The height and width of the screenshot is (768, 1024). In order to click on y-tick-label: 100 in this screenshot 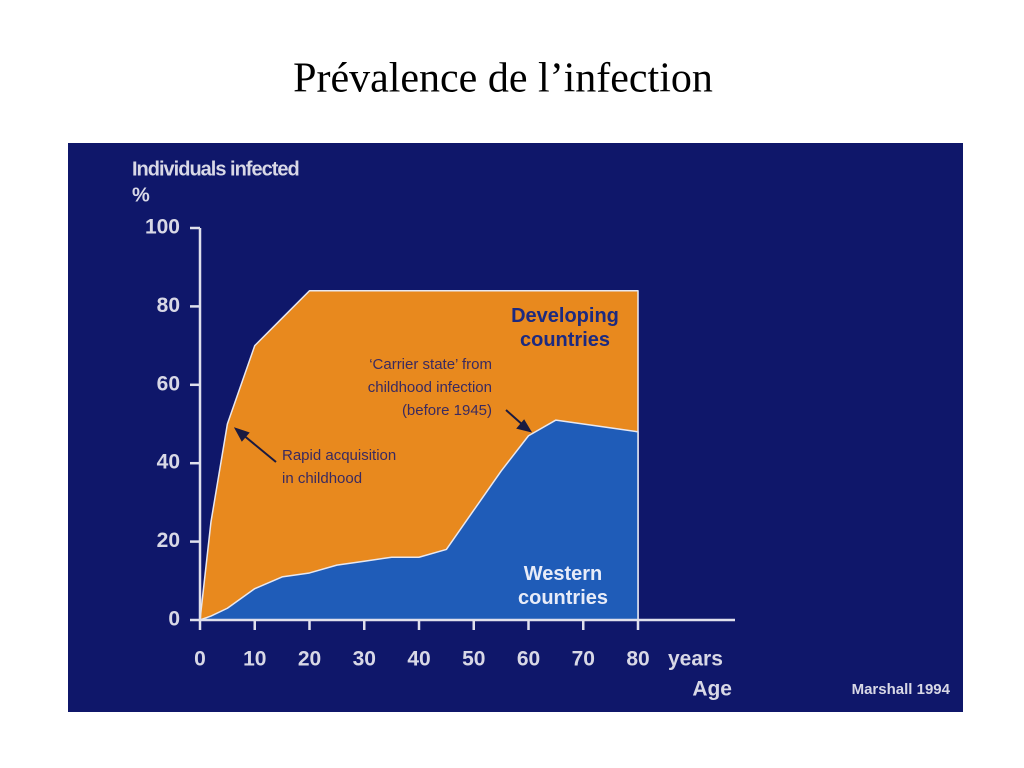, I will do `click(162, 227)`.